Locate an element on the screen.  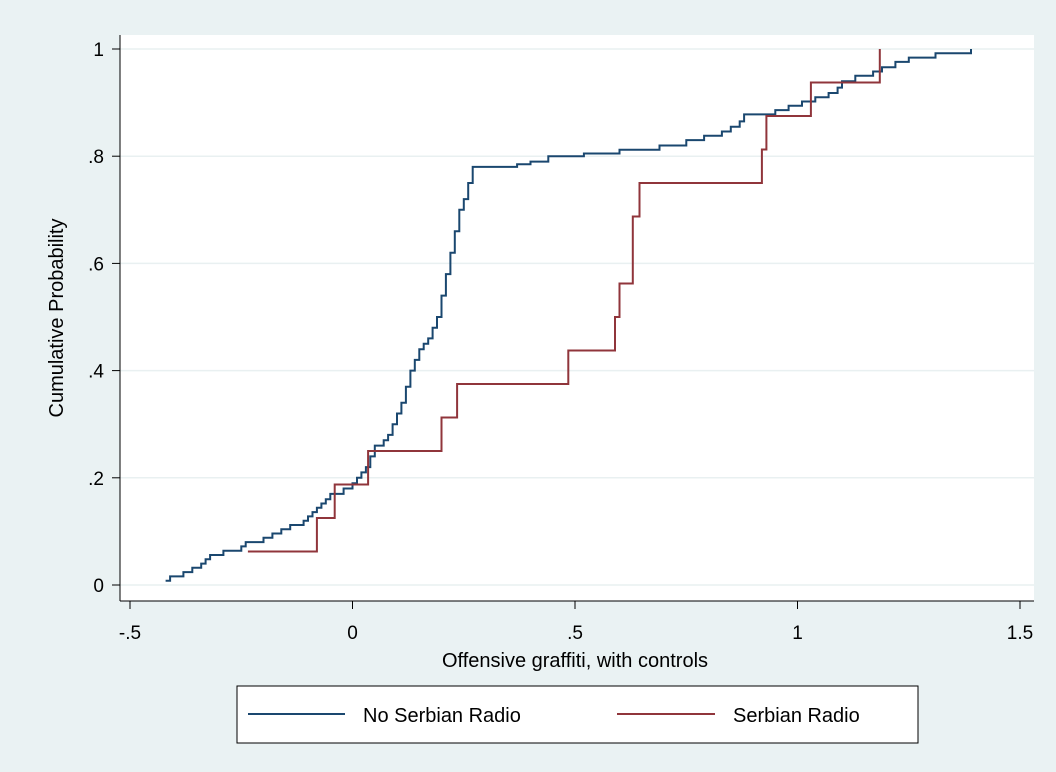
x-tick-label: 0 is located at coordinates (352, 633).